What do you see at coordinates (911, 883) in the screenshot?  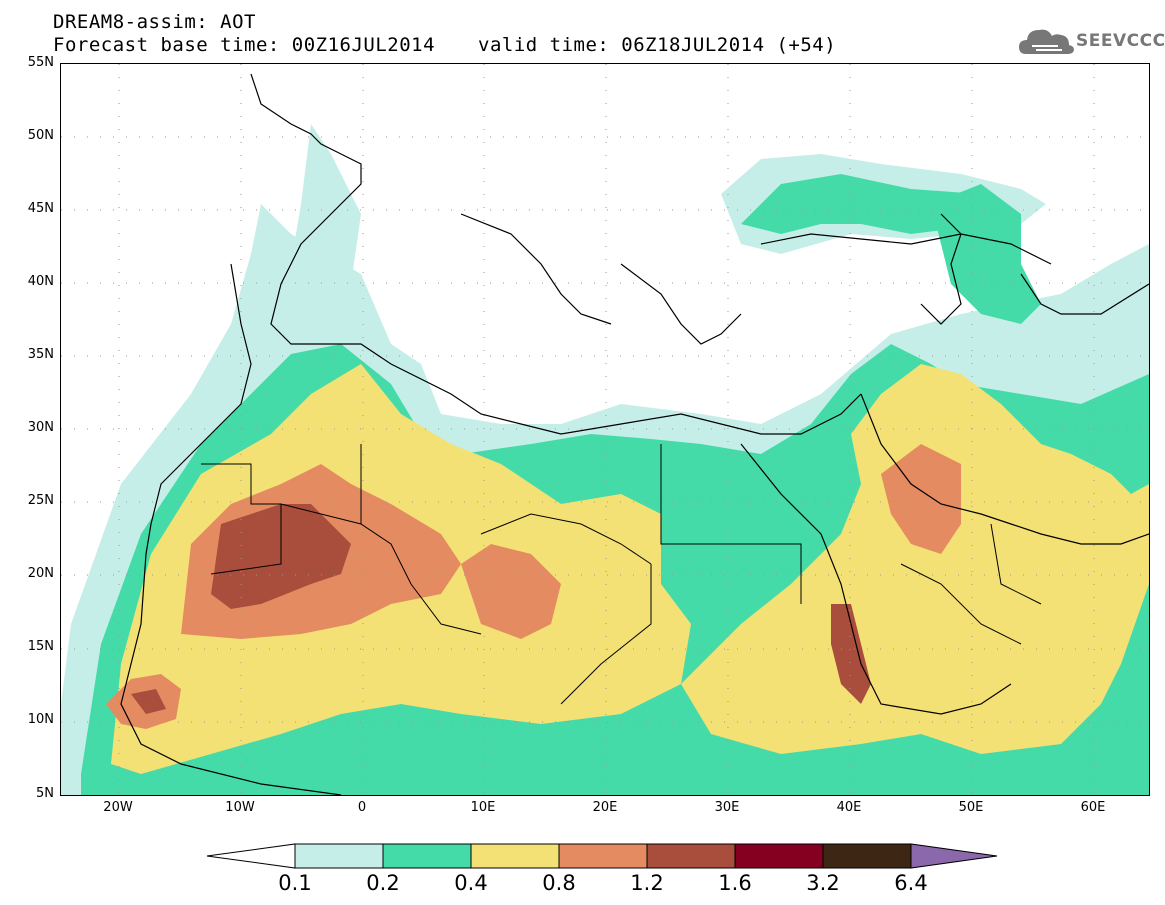 I see `legend-label-6.4: 6.4` at bounding box center [911, 883].